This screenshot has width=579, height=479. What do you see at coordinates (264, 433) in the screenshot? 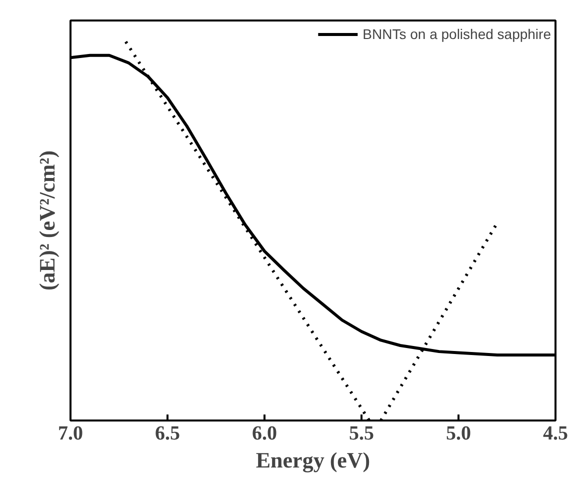
I see `x-tick-label: 6.0` at bounding box center [264, 433].